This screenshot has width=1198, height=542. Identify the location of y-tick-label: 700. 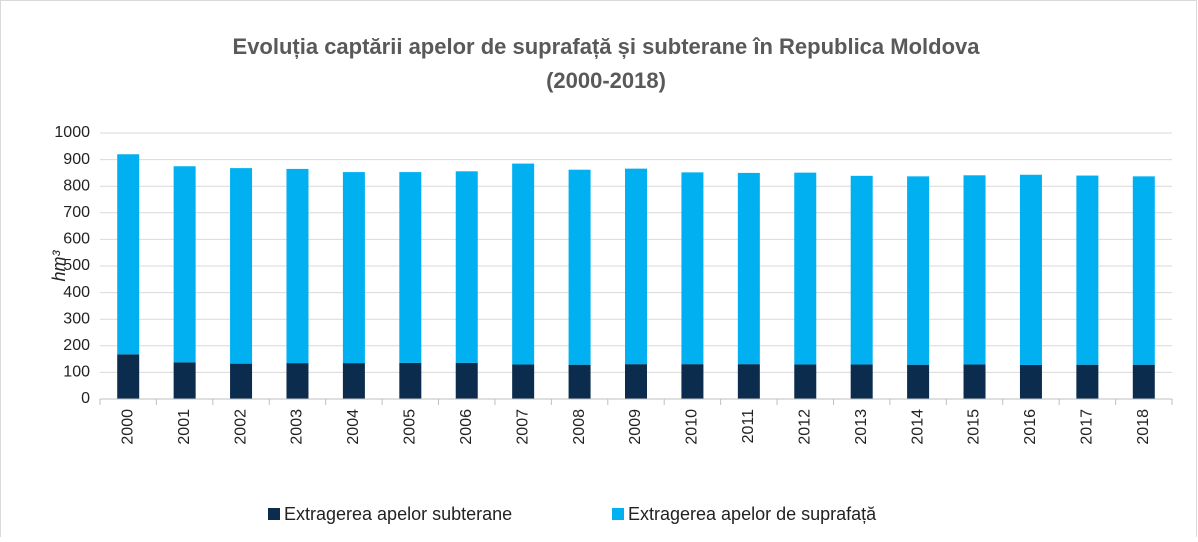
(76, 212).